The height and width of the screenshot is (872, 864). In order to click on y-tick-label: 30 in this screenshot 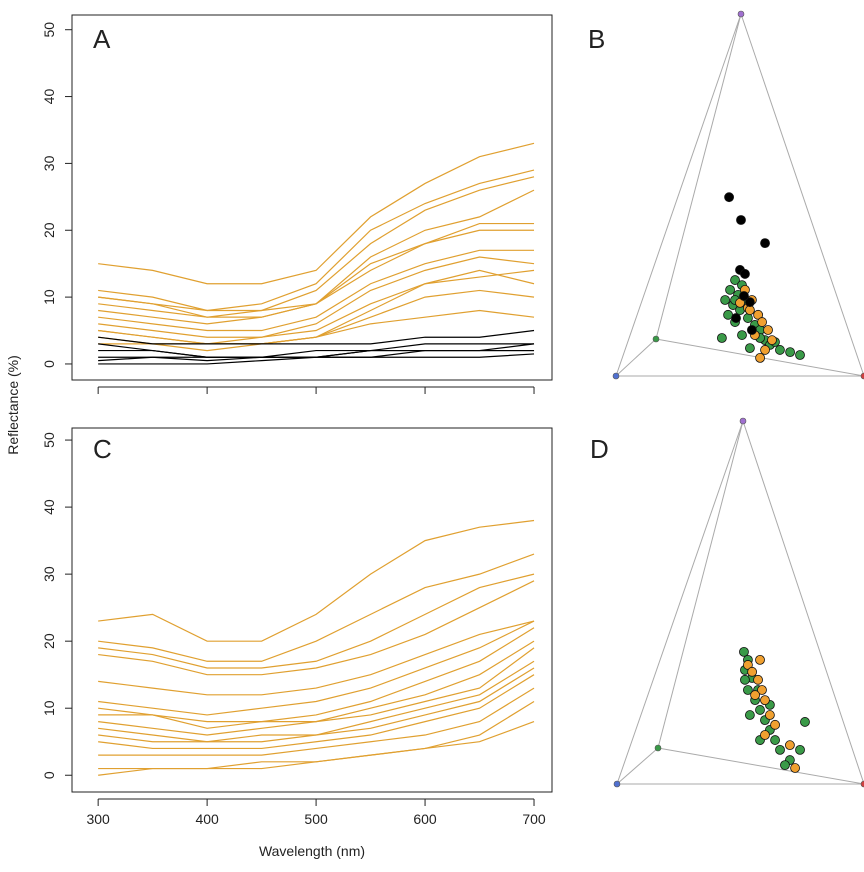, I will do `click(49, 574)`.